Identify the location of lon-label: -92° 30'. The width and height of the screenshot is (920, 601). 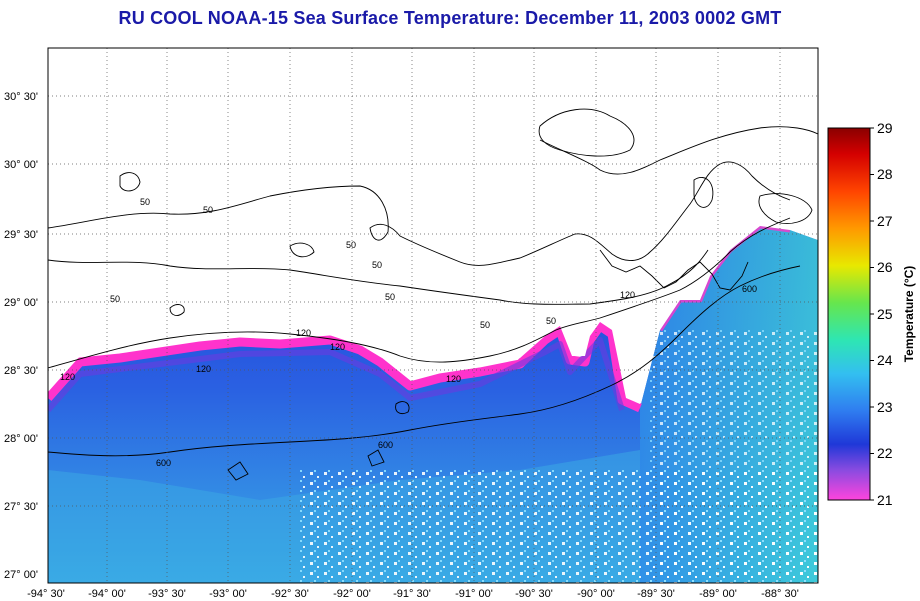
(290, 594).